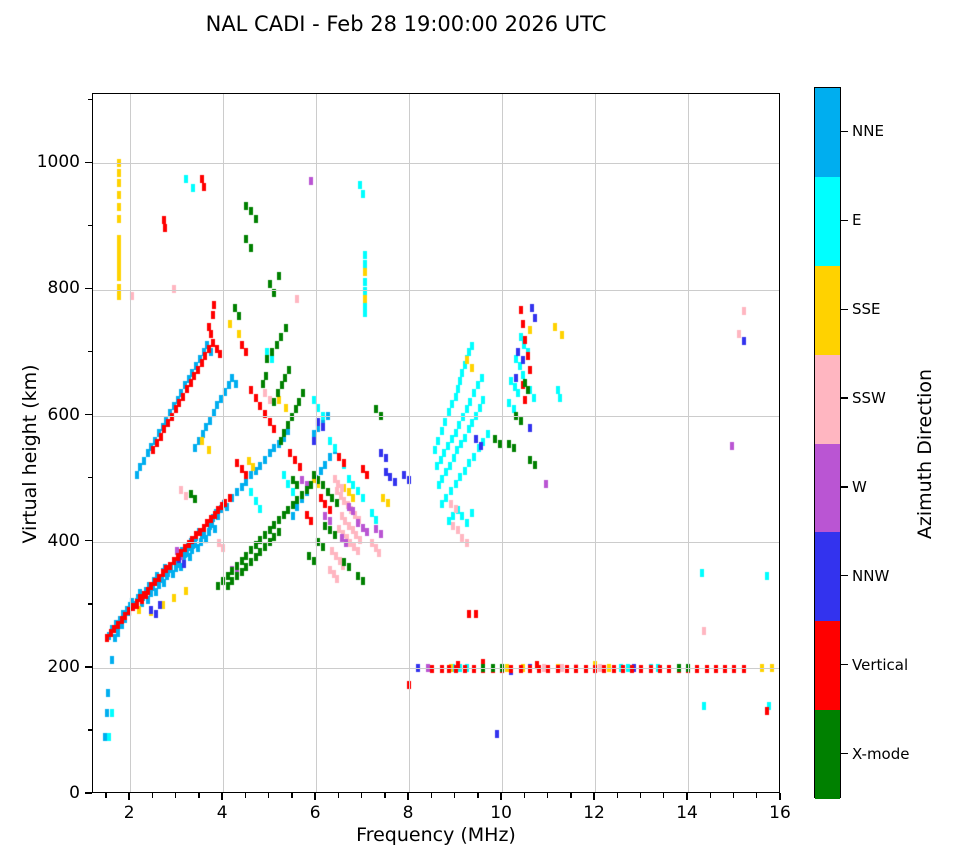 This screenshot has width=958, height=857. What do you see at coordinates (687, 813) in the screenshot?
I see `x-tick-label: 14` at bounding box center [687, 813].